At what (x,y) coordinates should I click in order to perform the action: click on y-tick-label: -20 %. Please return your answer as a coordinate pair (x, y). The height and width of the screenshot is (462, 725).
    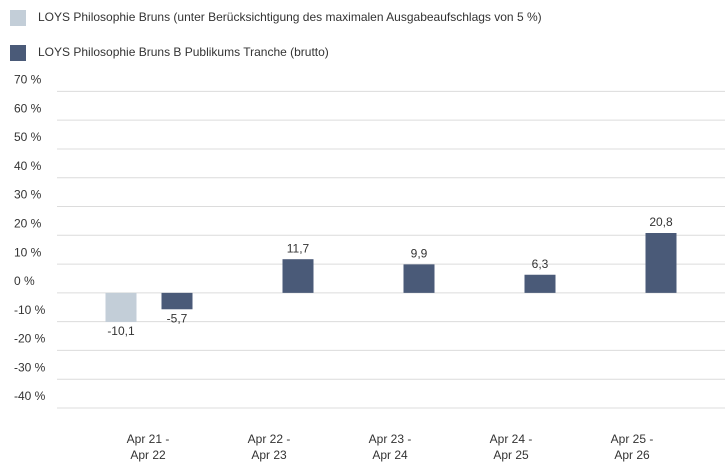
    Looking at the image, I should click on (30, 339).